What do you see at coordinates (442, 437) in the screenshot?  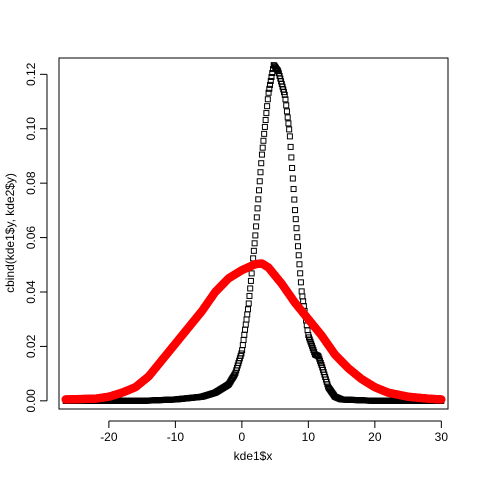 I see `x-tick-label: 30` at bounding box center [442, 437].